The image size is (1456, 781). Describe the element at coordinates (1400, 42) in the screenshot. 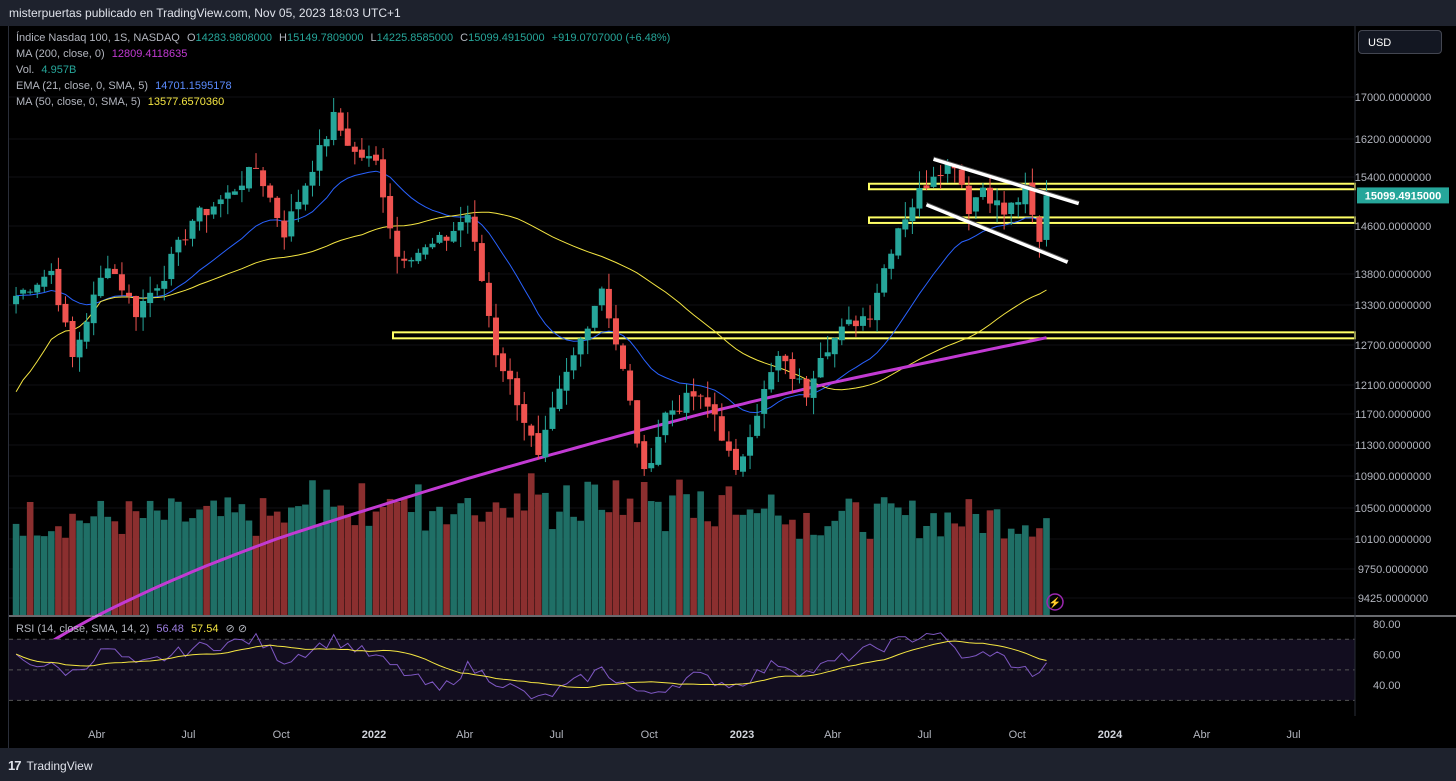

I see `currency-button: USD` at that location.